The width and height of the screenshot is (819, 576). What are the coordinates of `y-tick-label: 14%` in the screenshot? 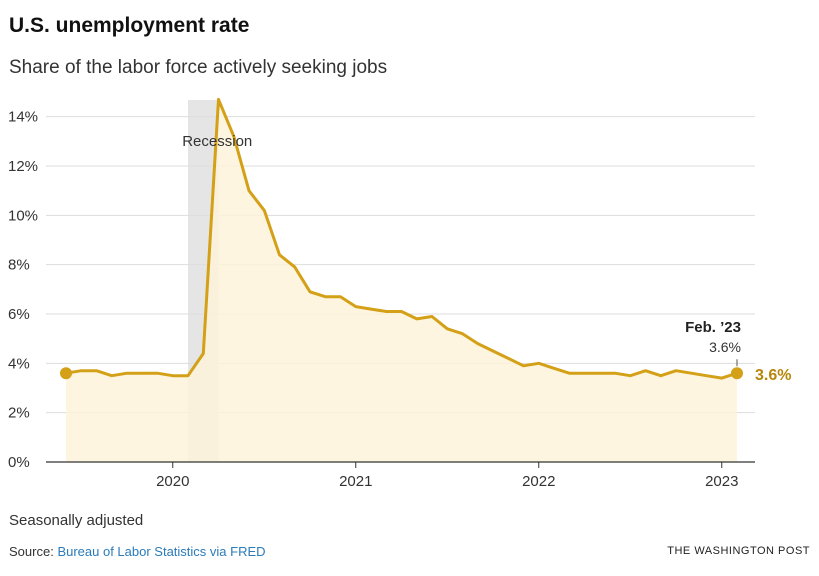 It's located at (23, 117).